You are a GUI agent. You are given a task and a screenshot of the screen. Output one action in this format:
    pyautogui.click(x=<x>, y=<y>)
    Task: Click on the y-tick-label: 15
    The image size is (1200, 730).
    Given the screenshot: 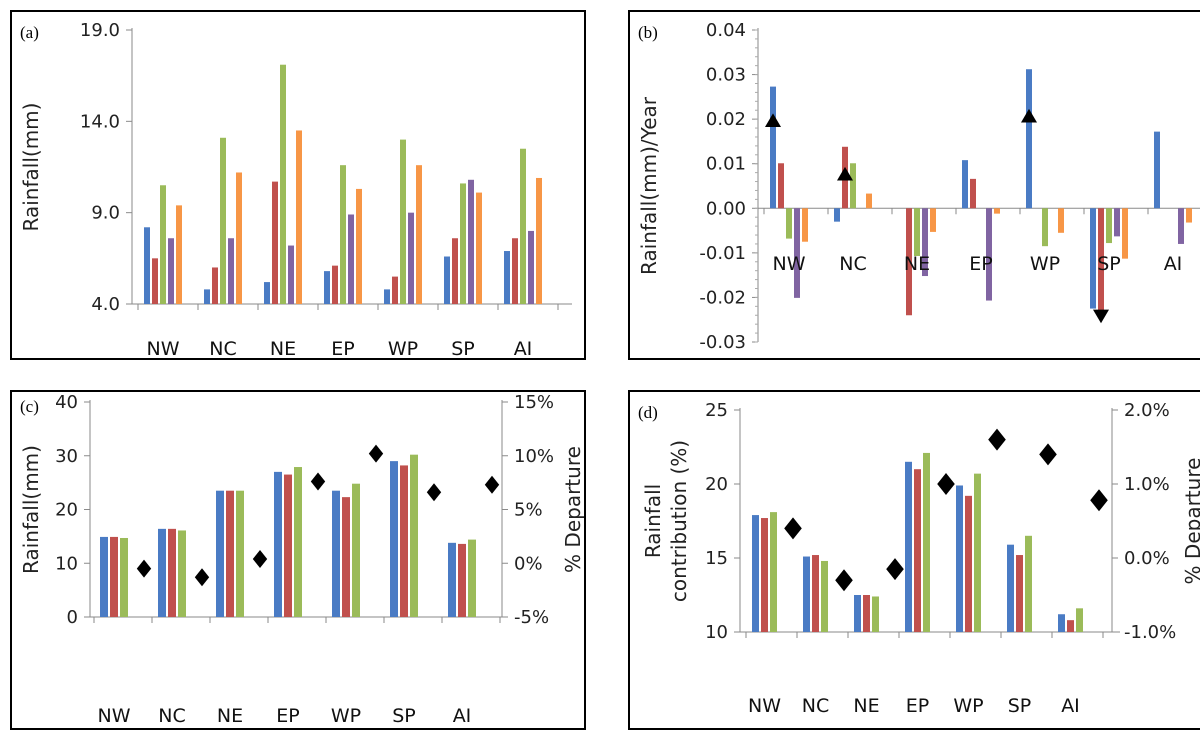 What is the action you would take?
    pyautogui.click(x=716, y=558)
    